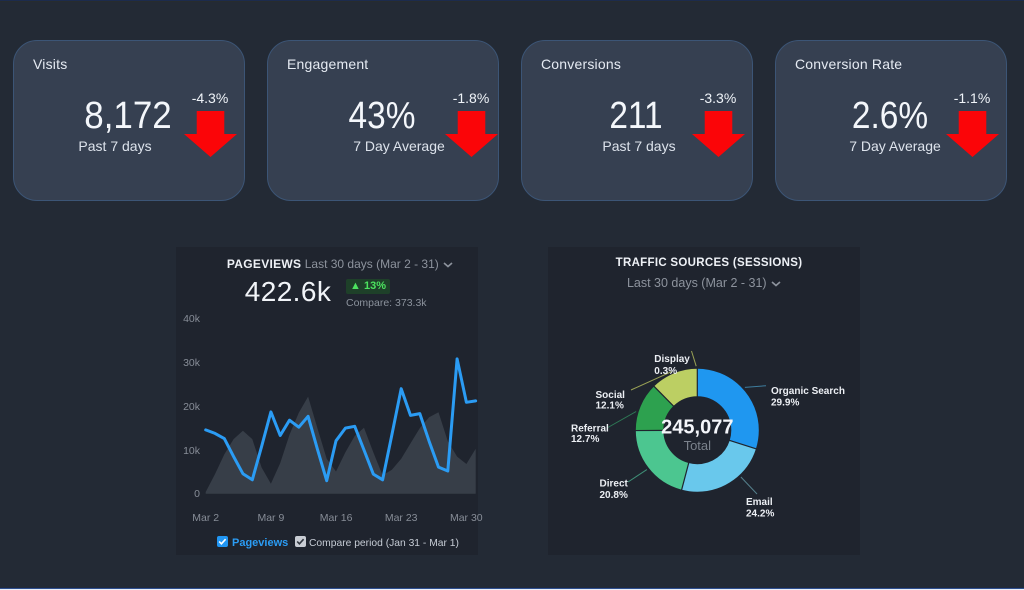  Describe the element at coordinates (336, 518) in the screenshot. I see `svg-text: Mar 16` at that location.